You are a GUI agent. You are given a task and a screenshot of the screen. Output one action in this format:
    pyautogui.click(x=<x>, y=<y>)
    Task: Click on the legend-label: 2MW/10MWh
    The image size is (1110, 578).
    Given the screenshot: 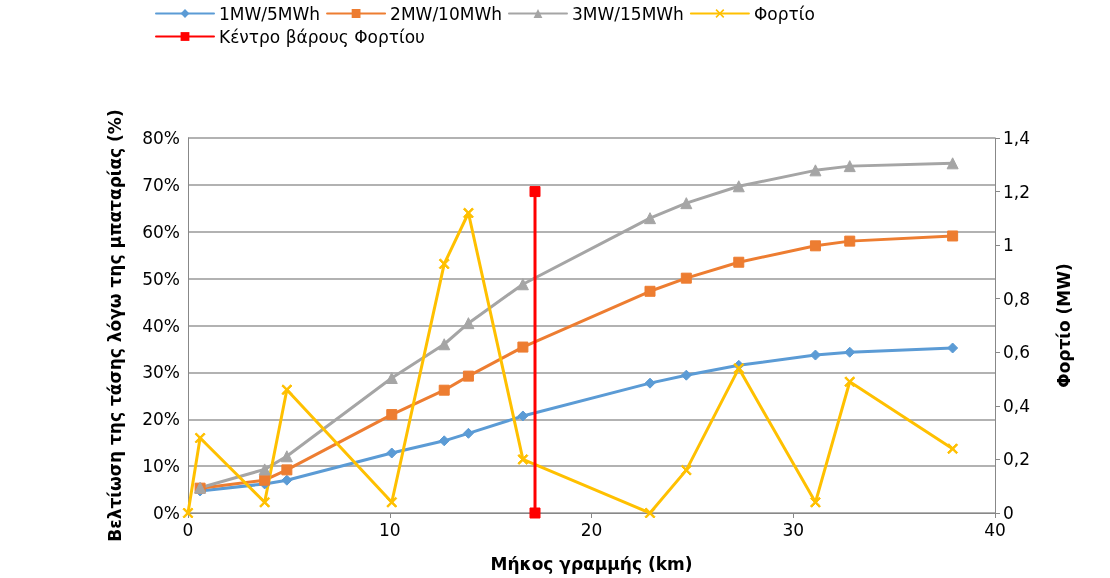 What is the action you would take?
    pyautogui.click(x=446, y=13)
    